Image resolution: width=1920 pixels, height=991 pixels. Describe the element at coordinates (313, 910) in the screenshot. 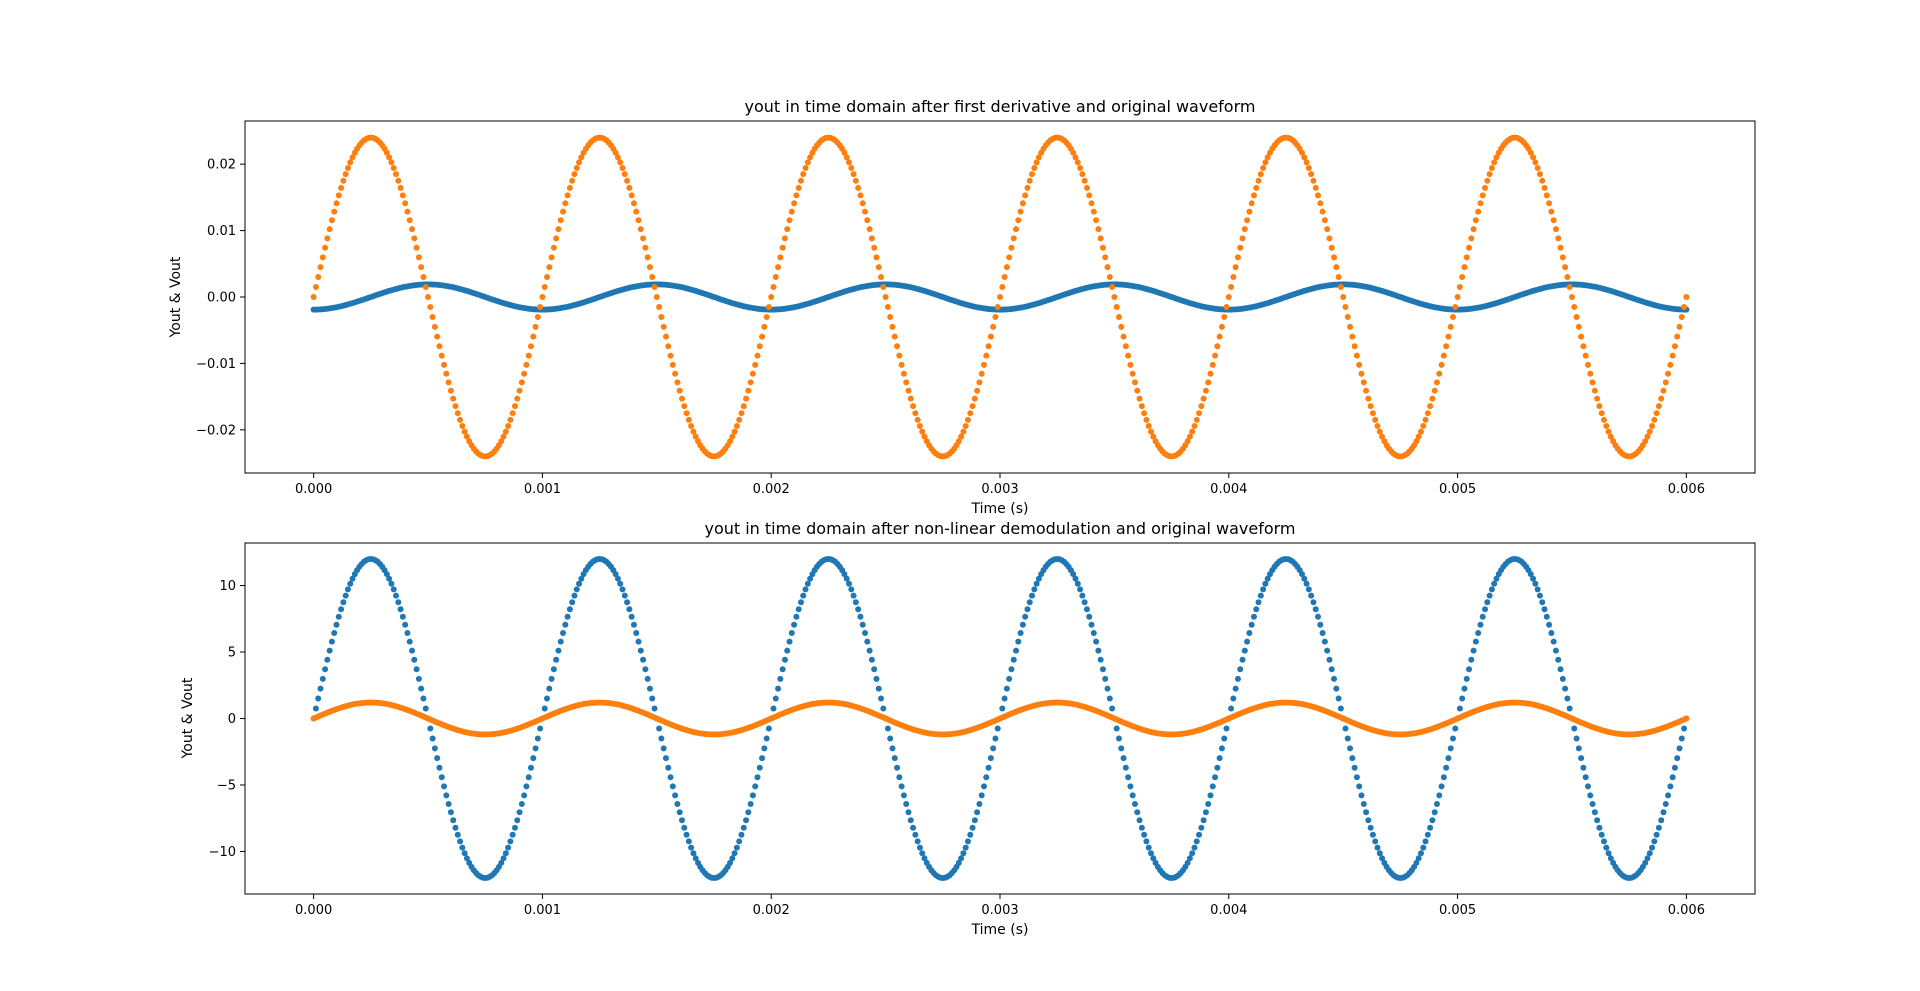

I see `x-tick-label: 0.000` at that location.